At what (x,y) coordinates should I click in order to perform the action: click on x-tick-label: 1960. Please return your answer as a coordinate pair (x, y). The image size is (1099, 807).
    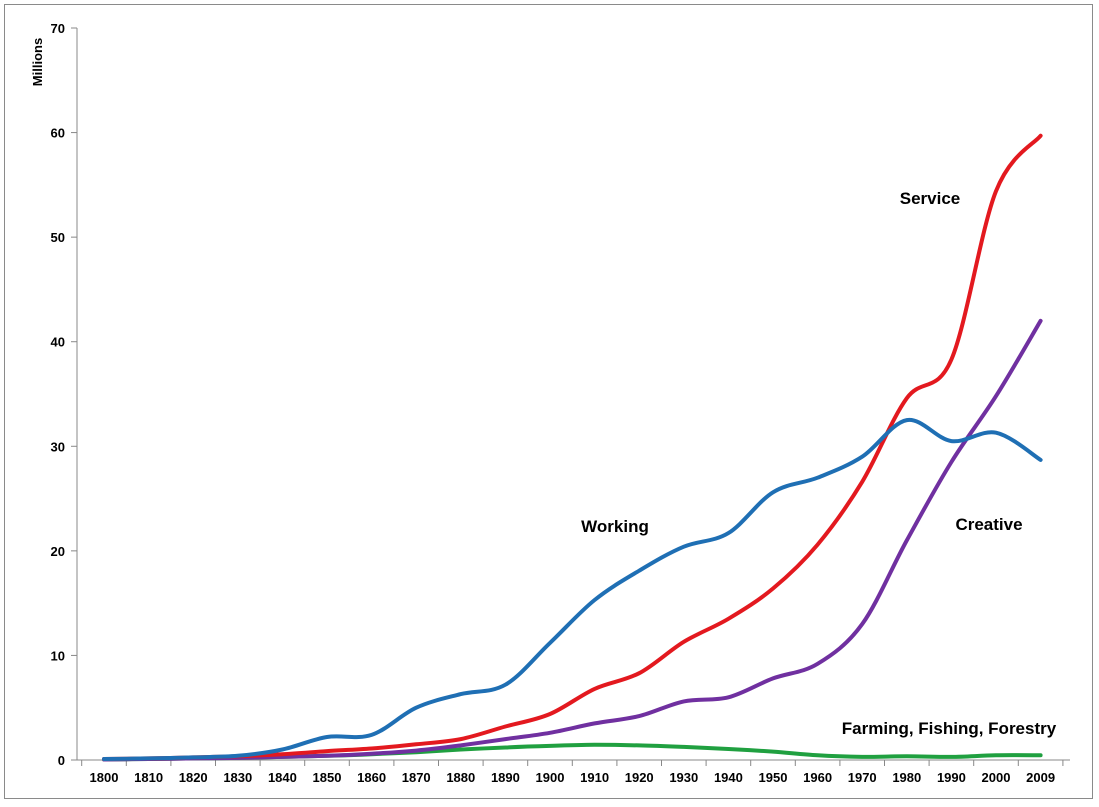
    Looking at the image, I should click on (817, 777).